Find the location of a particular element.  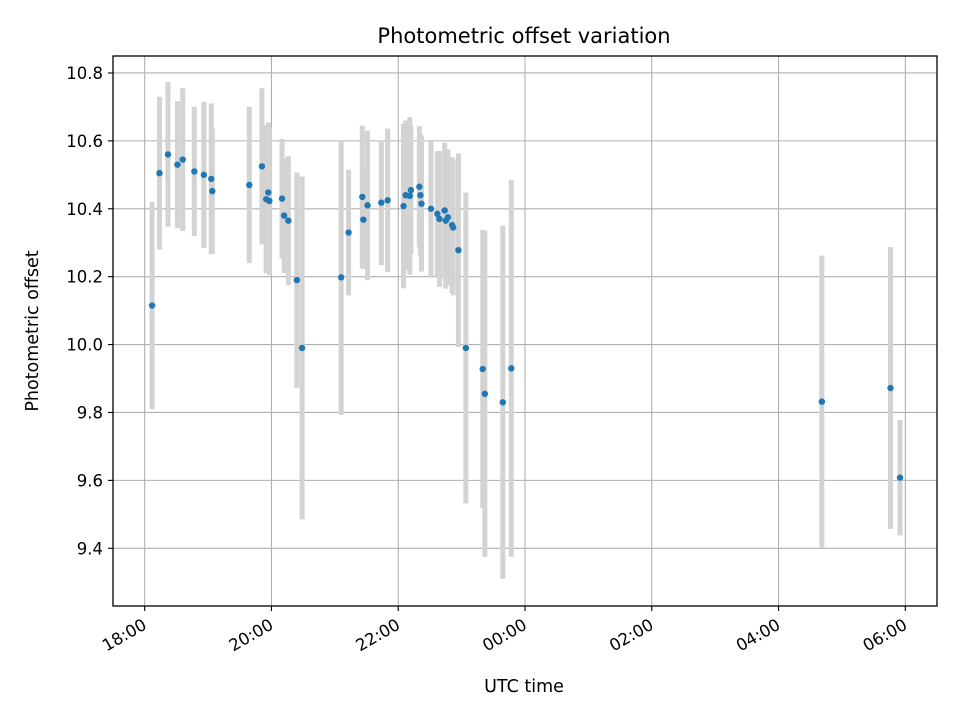

x-tick-label-3: 00:00 is located at coordinates (504, 635).